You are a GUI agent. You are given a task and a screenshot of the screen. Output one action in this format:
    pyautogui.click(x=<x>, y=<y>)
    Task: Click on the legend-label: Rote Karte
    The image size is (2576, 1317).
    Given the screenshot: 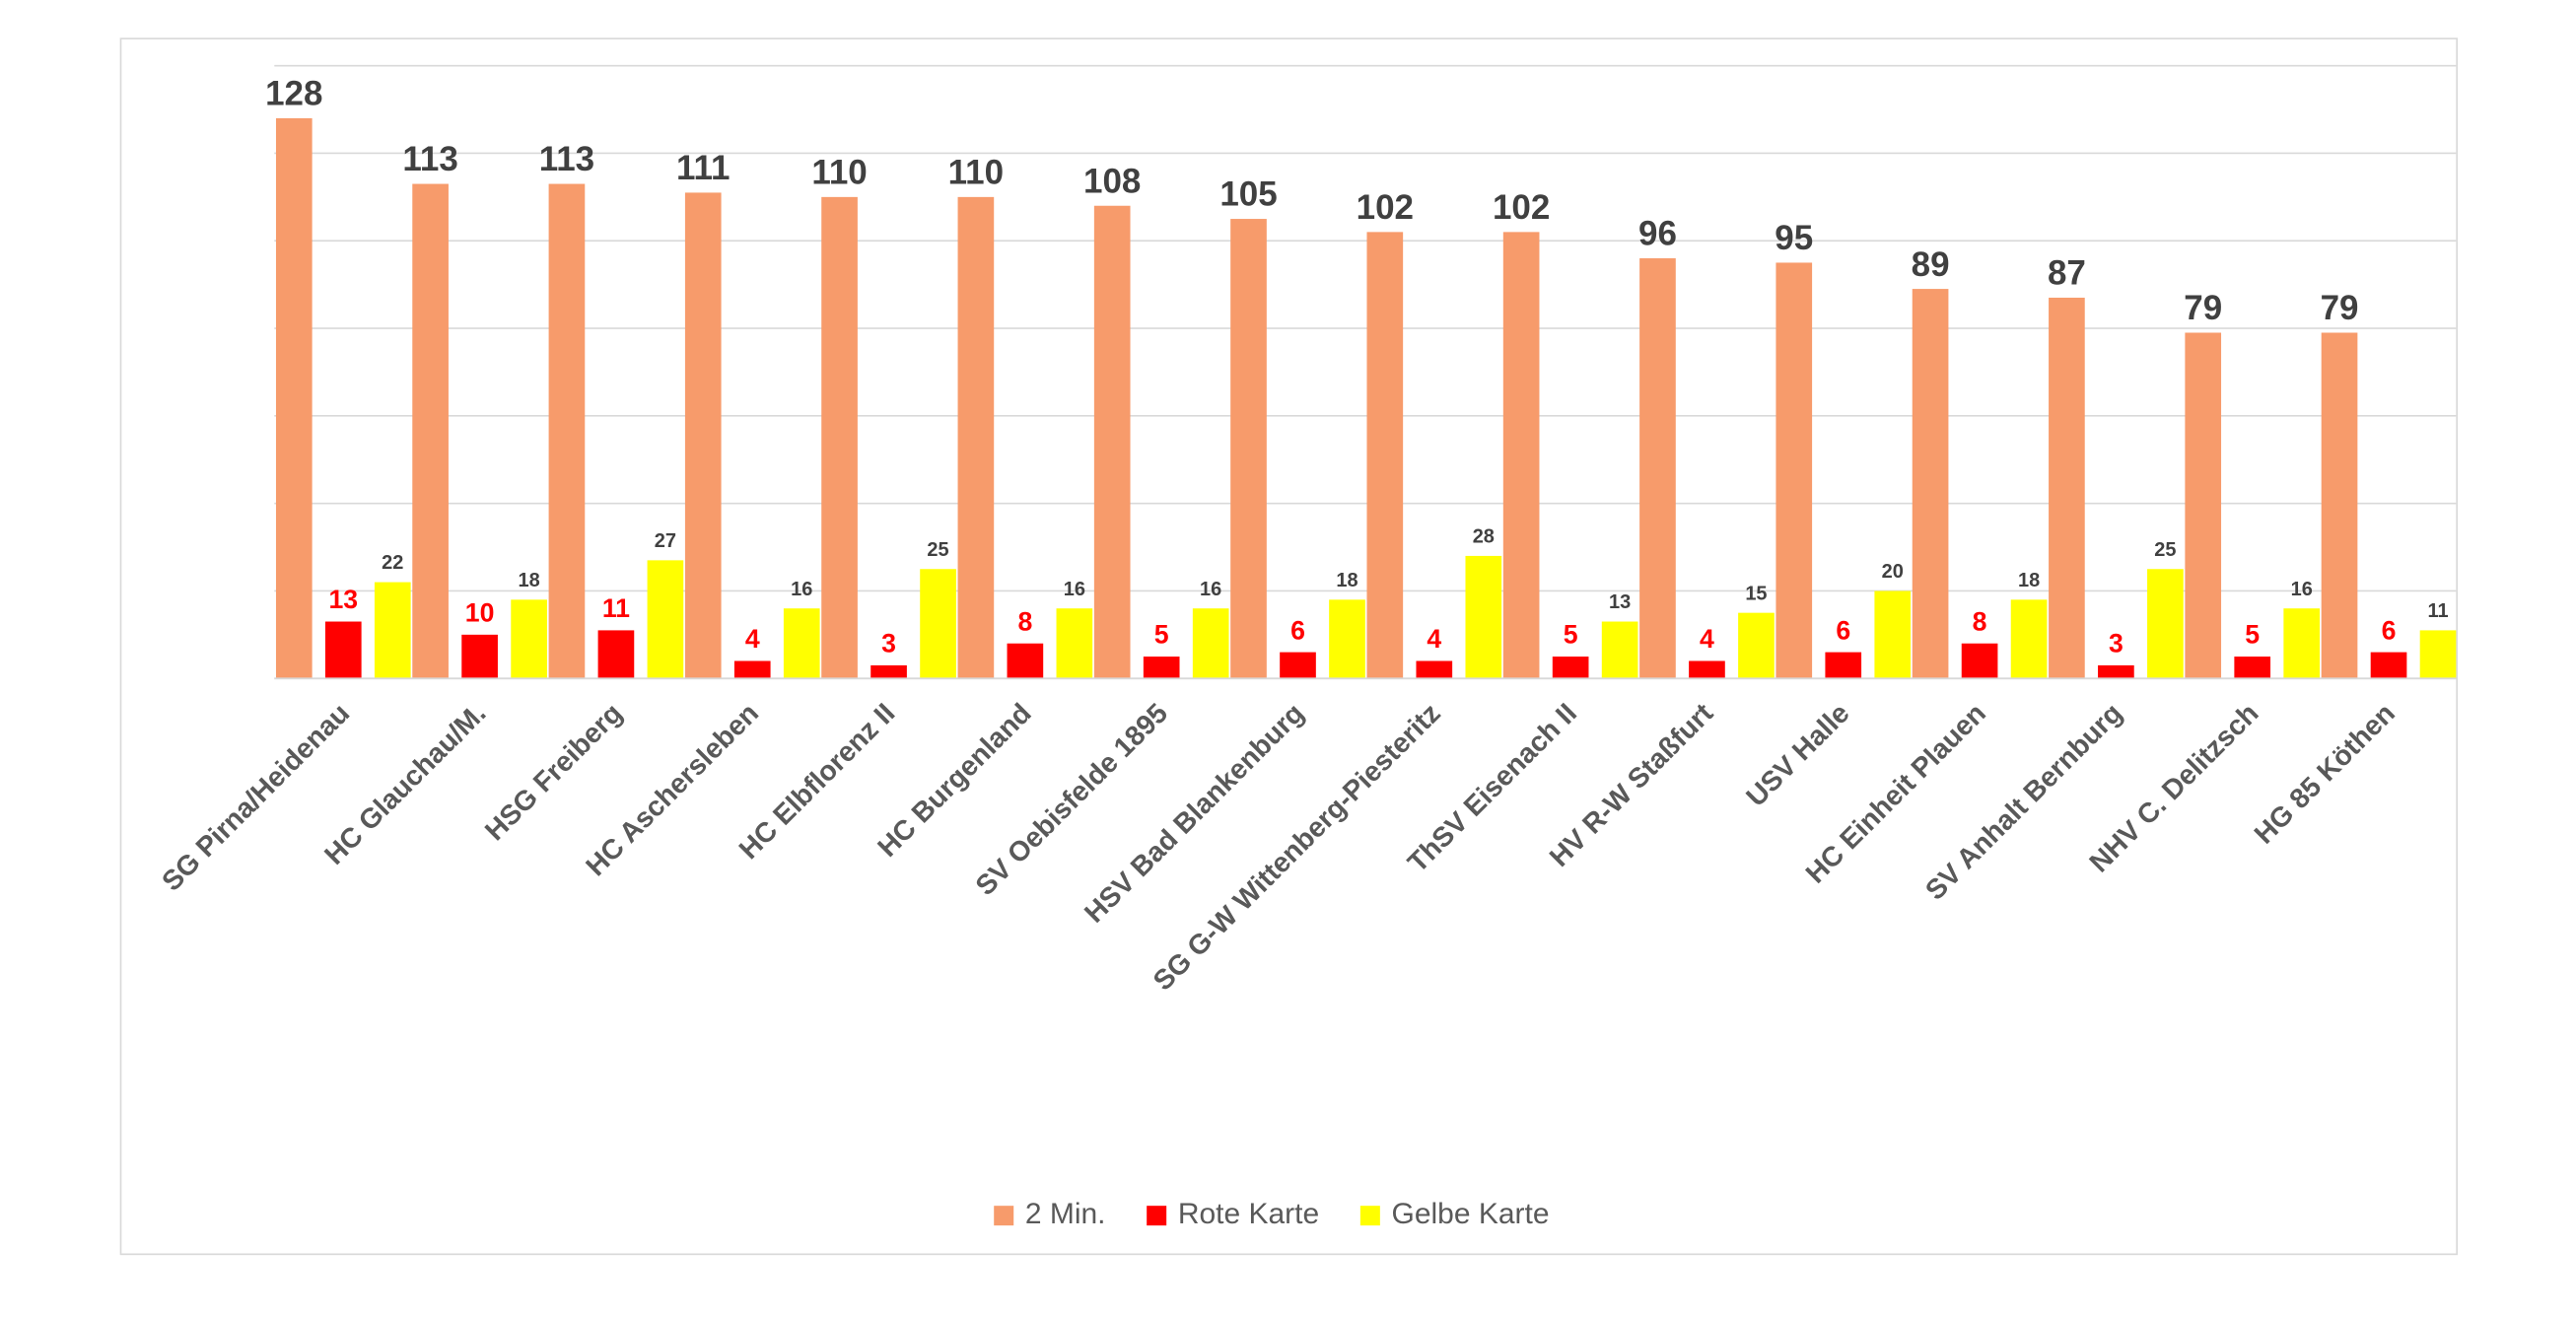 What is the action you would take?
    pyautogui.click(x=1248, y=1214)
    